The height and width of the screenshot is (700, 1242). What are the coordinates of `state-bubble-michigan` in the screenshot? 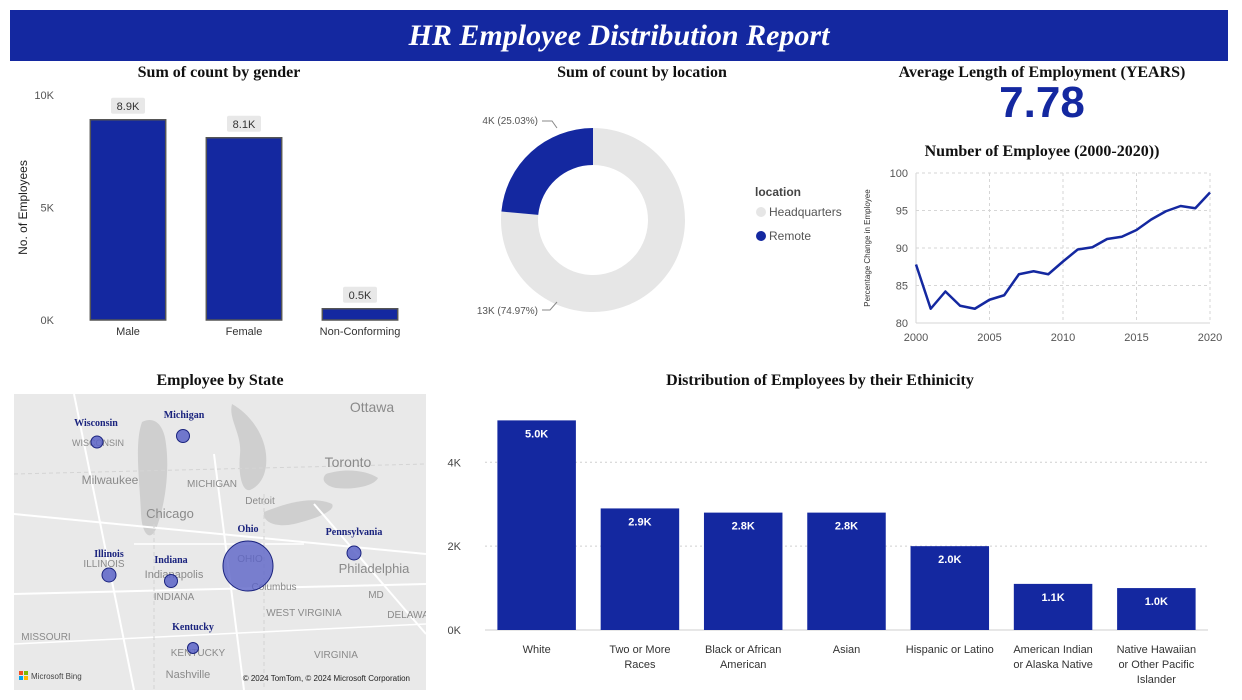 It's located at (183, 436).